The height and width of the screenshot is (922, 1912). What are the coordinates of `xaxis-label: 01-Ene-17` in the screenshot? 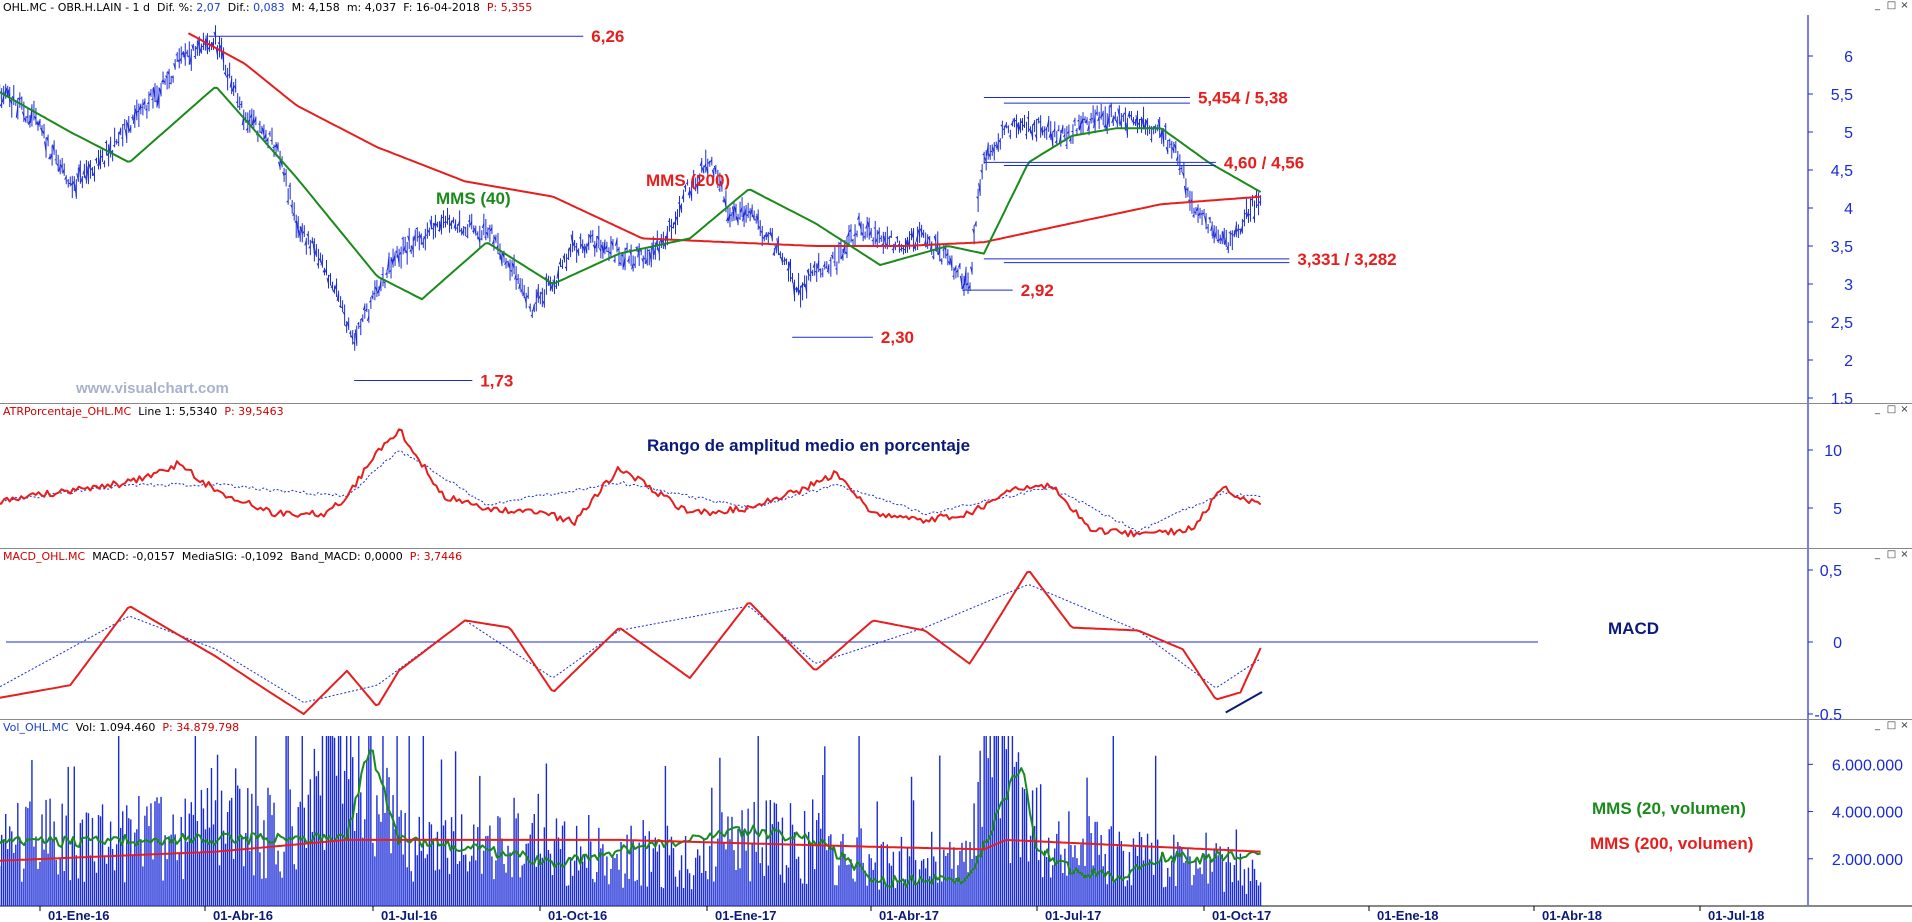 It's located at (745, 915).